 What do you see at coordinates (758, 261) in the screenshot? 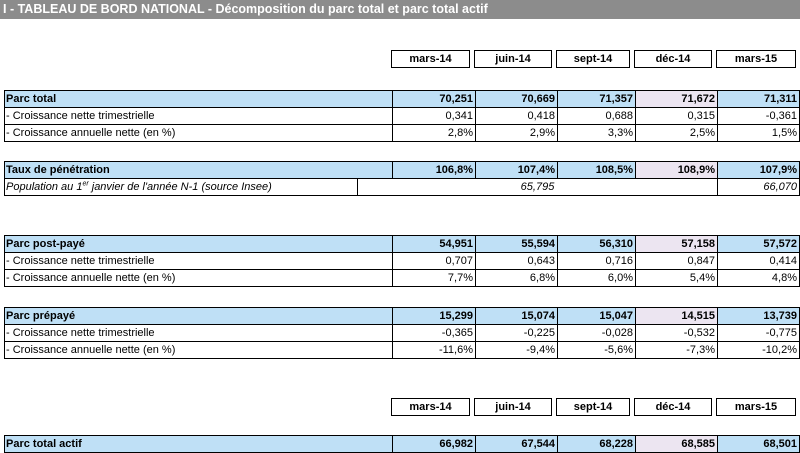
I see `value-cell: 0,414` at bounding box center [758, 261].